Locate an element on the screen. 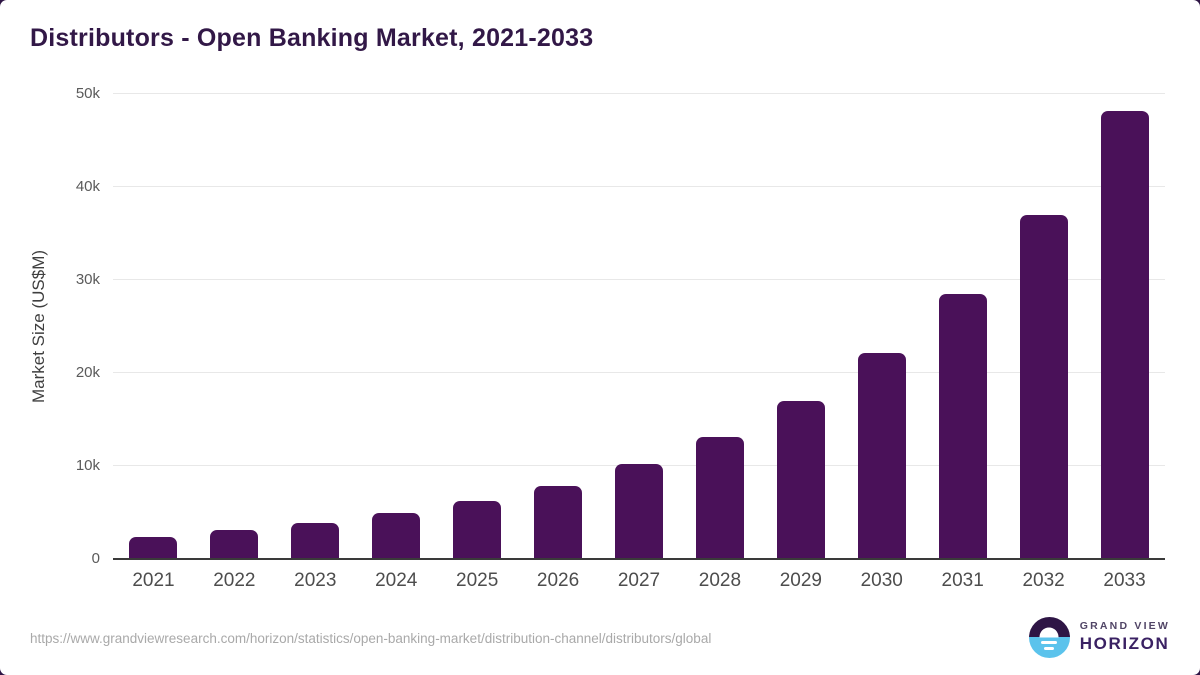  xtick-label-2021: 2021 is located at coordinates (153, 580).